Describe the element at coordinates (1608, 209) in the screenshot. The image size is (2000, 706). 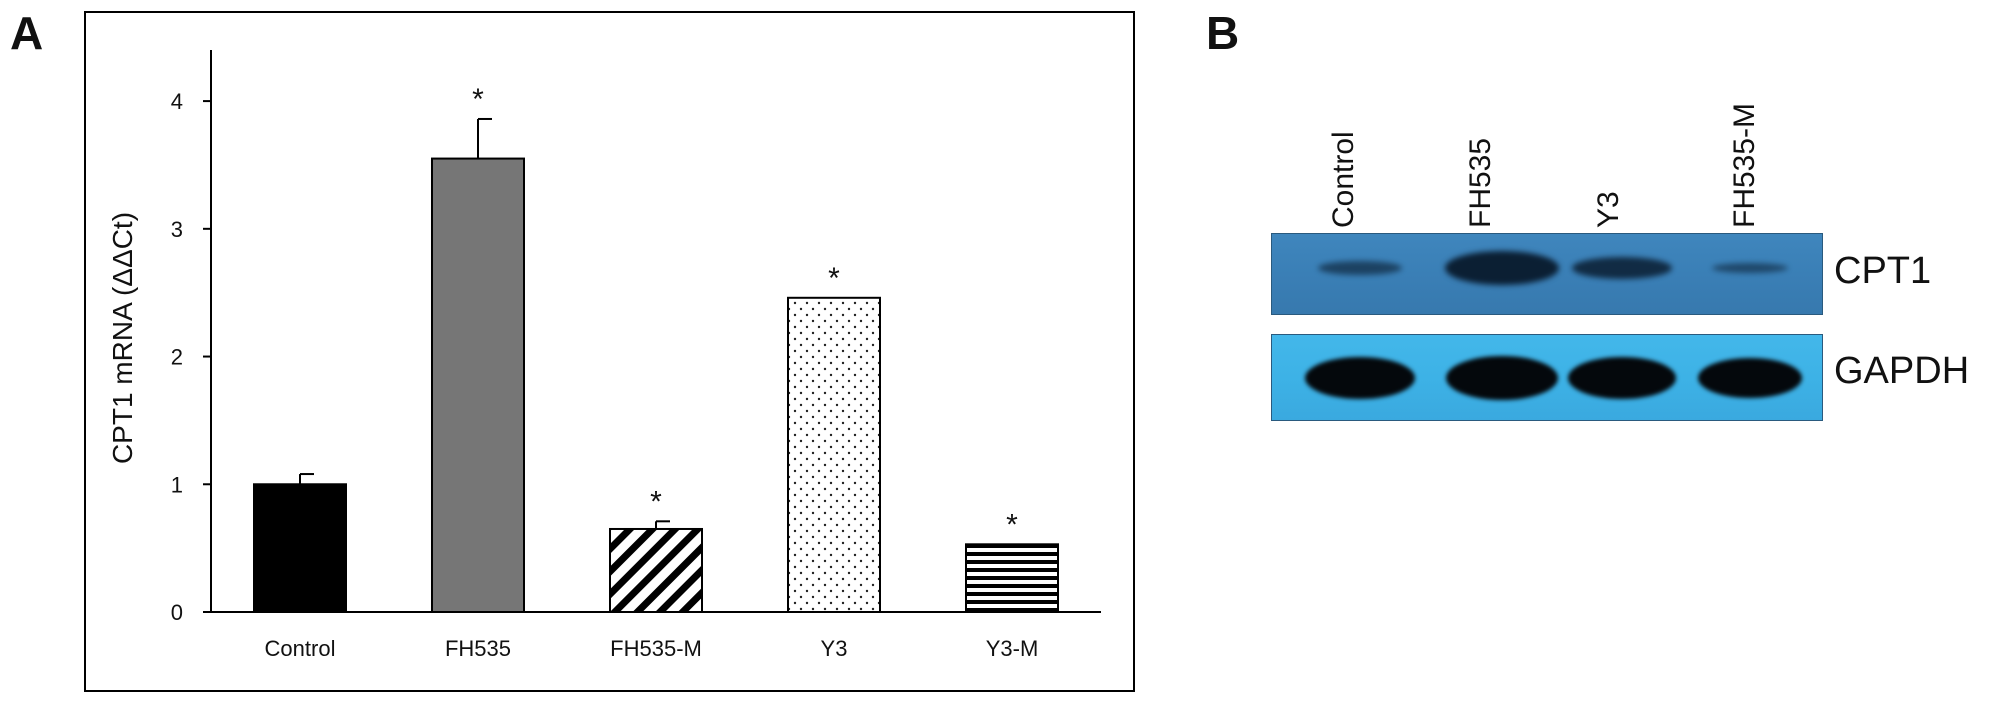
I see `lane-label-y3: Y3` at that location.